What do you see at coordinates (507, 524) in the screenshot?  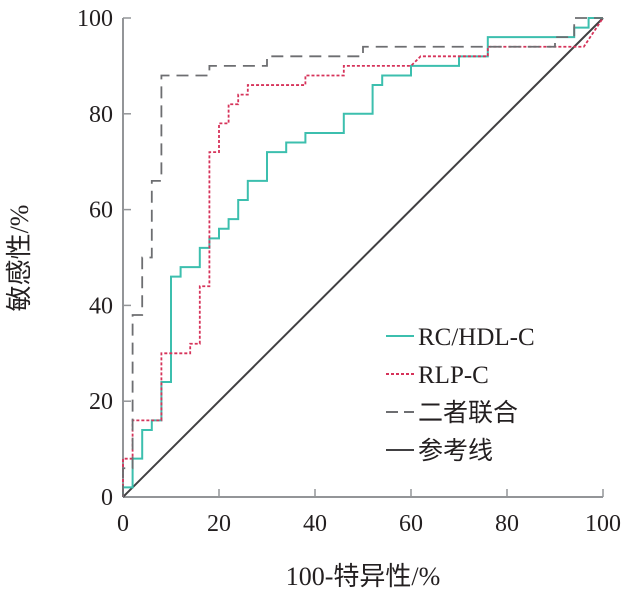 I see `x-tick-label: 80` at bounding box center [507, 524].